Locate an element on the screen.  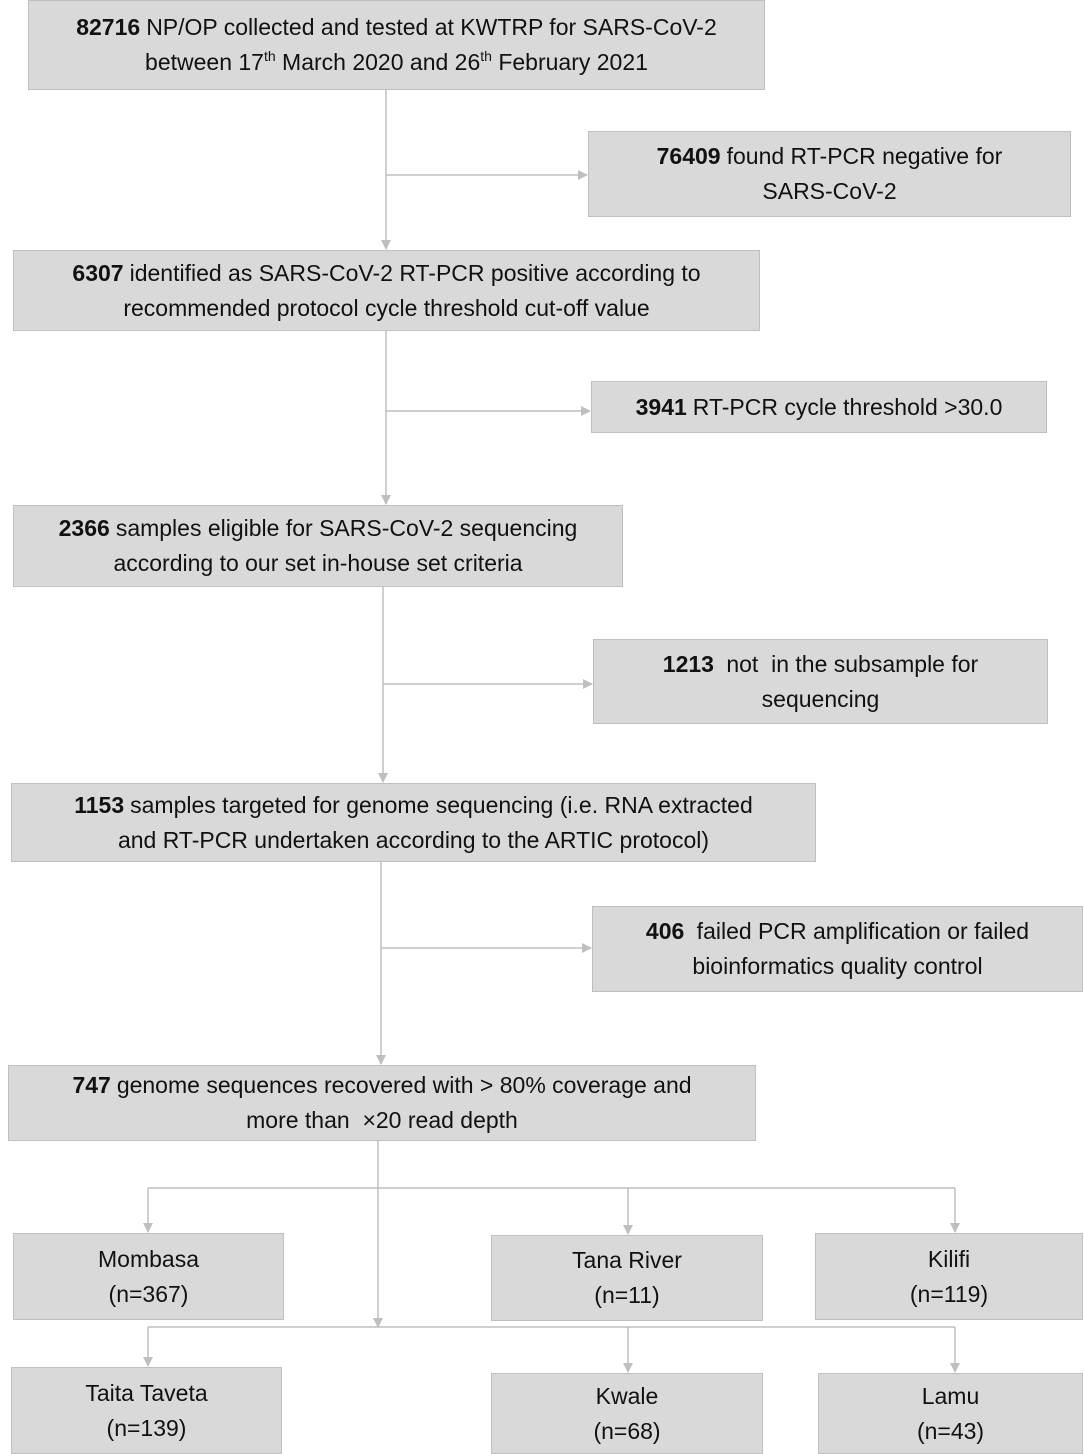
text: failed PCR amplification or failed is located at coordinates (860, 931).